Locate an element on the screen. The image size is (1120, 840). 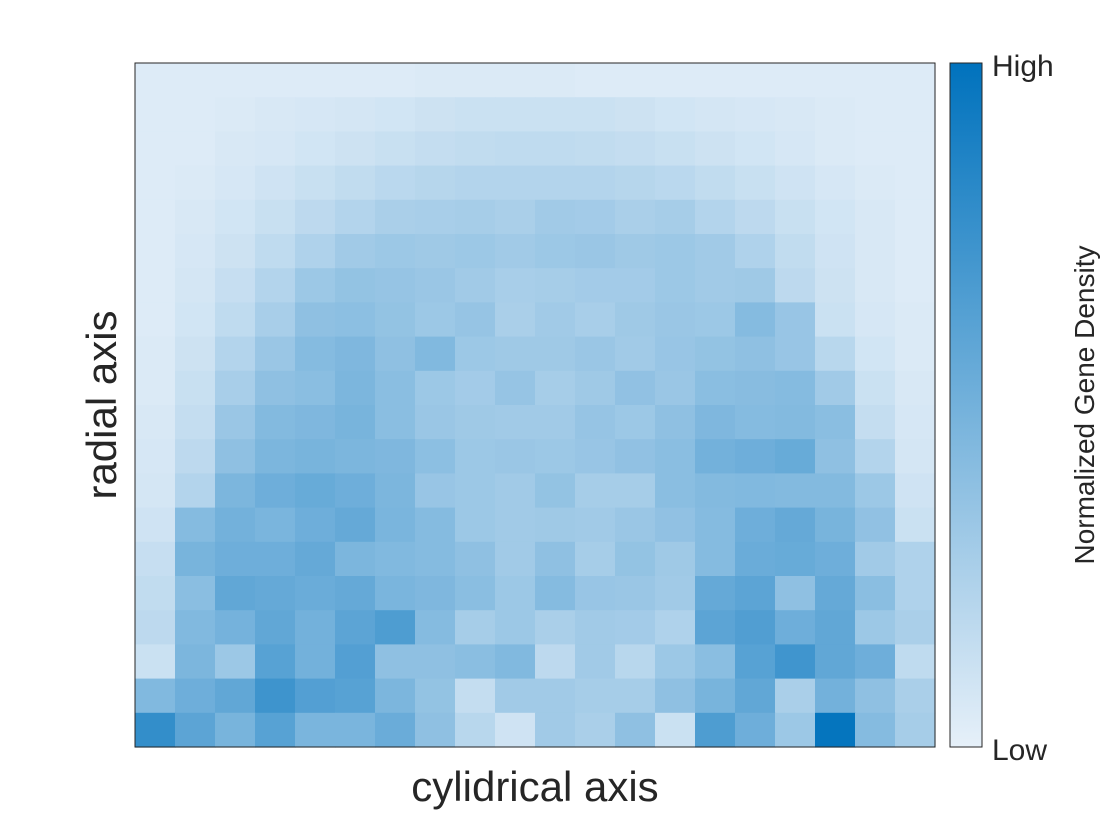
colorbar-high-label: High is located at coordinates (1023, 66).